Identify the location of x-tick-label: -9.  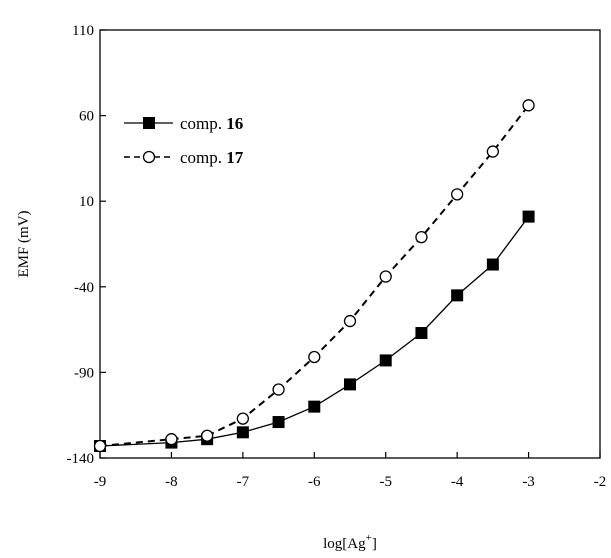
(100, 482).